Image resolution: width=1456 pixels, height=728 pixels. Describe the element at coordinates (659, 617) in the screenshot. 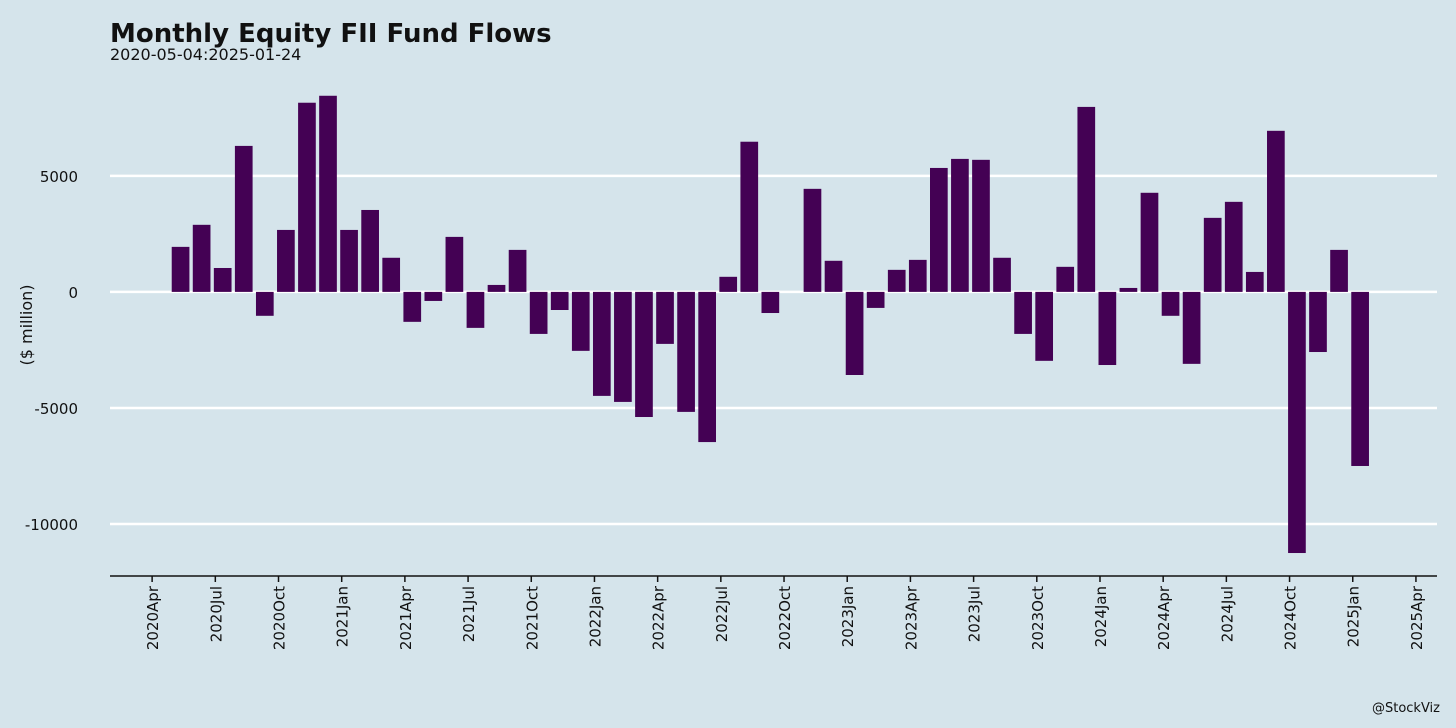

I see `x-tick-label: 2022Apr` at that location.